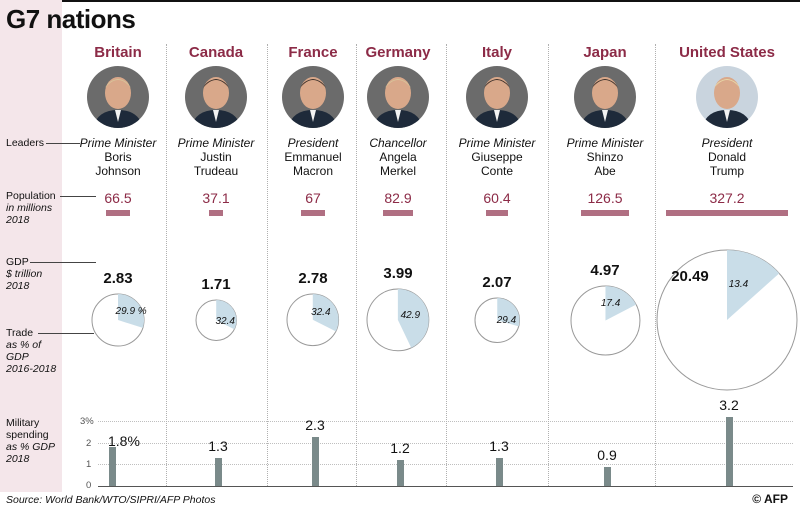 This screenshot has width=800, height=512. I want to click on gdp-value-japan: 4.97, so click(605, 270).